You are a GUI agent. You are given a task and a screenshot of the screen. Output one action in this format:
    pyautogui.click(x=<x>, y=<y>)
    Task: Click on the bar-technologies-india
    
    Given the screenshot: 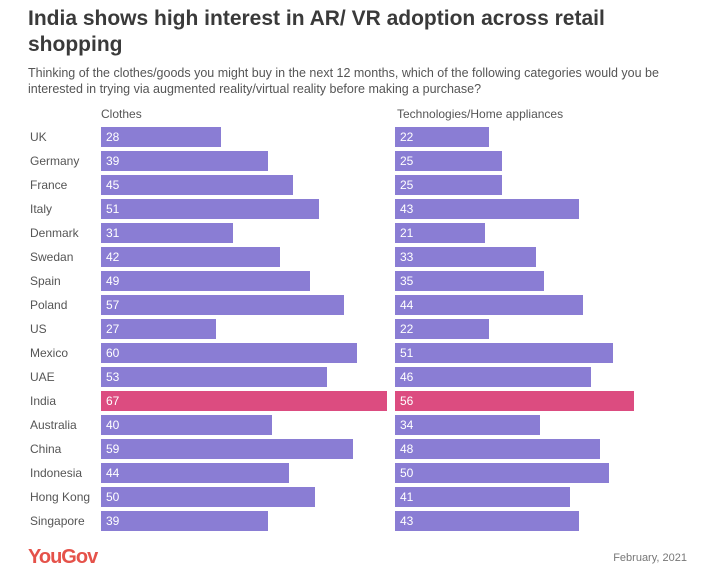 What is the action you would take?
    pyautogui.click(x=515, y=401)
    